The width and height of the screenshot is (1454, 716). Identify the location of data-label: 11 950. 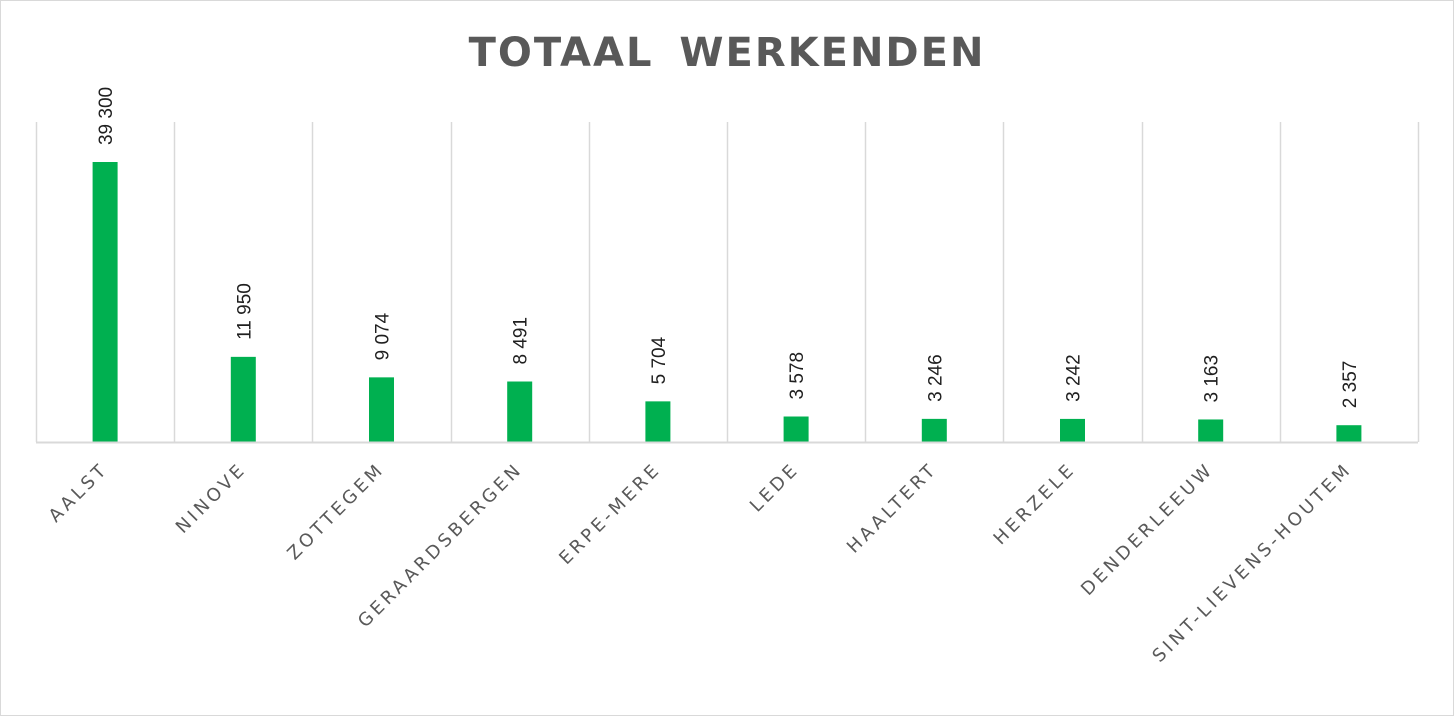
(244, 311).